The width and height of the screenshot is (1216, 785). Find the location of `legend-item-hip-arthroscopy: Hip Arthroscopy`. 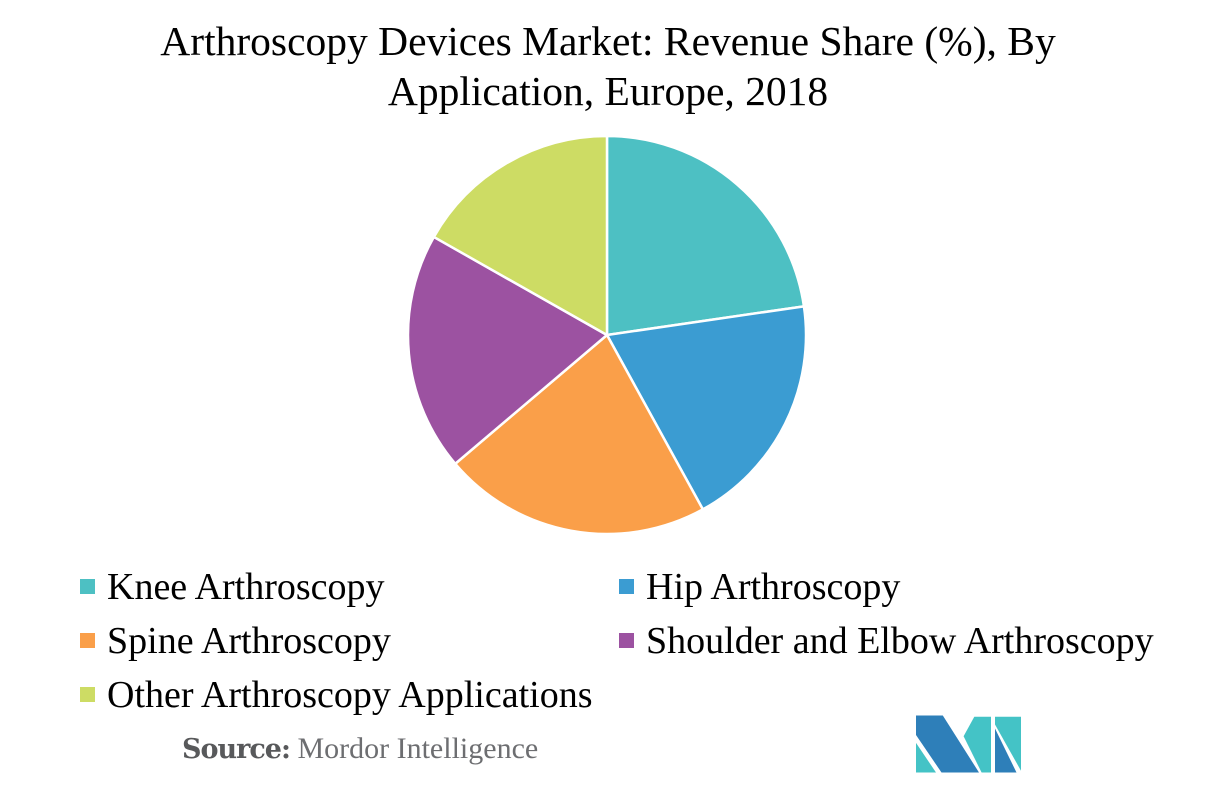

legend-item-hip-arthroscopy: Hip Arthroscopy is located at coordinates (759, 587).